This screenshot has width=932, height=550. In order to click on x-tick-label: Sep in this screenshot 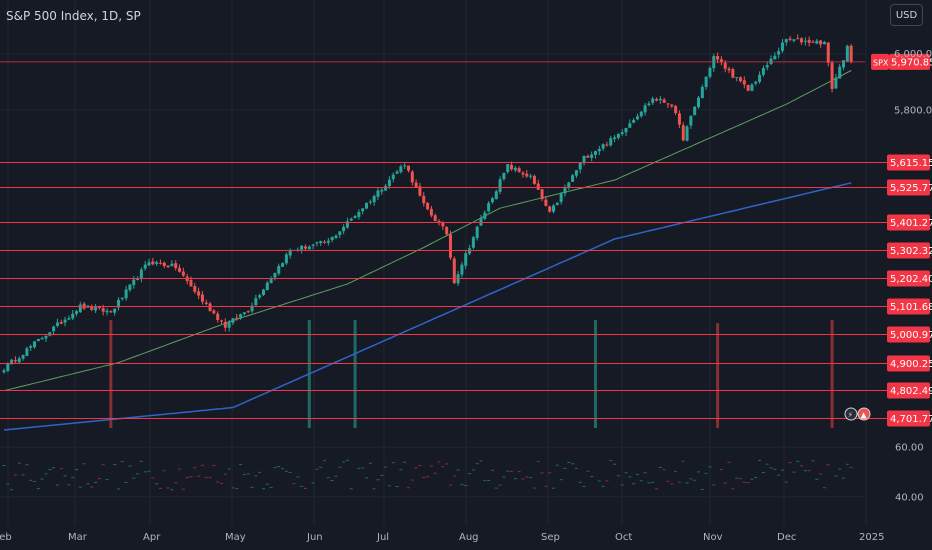, I will do `click(550, 537)`.